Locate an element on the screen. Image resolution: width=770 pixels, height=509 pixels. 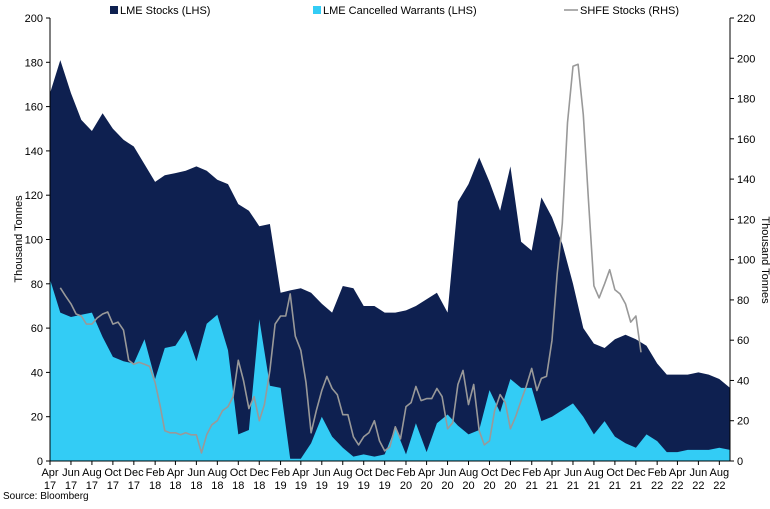
y-tick-label-left: 0 is located at coordinates (40, 462).